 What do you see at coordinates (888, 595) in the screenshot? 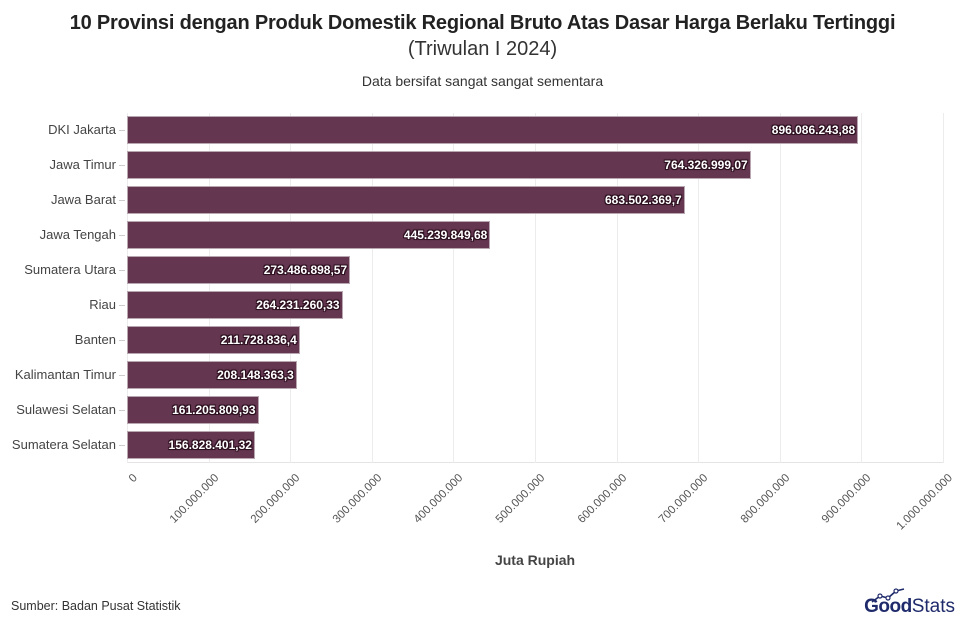
I see `trend-line-icon` at bounding box center [888, 595].